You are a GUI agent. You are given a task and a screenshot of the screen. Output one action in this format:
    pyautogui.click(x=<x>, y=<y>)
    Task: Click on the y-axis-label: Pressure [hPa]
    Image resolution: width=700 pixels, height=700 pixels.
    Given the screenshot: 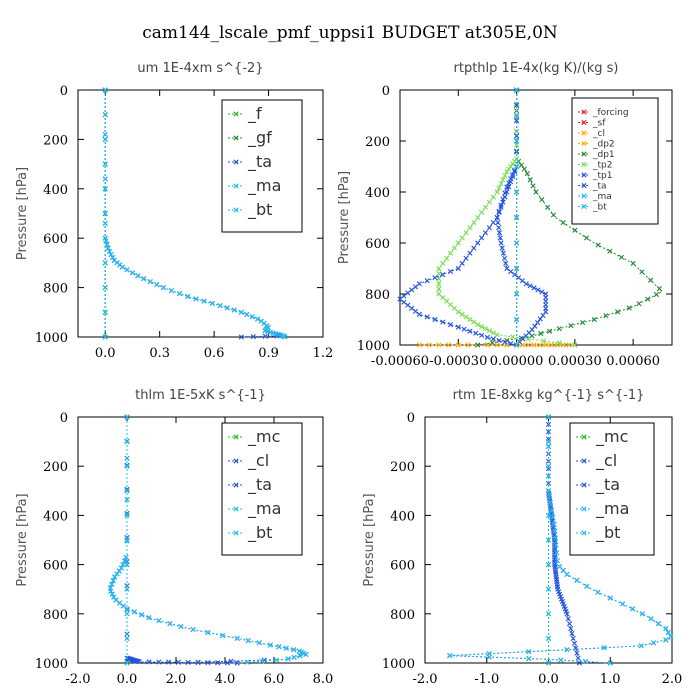 What is the action you would take?
    pyautogui.click(x=344, y=217)
    